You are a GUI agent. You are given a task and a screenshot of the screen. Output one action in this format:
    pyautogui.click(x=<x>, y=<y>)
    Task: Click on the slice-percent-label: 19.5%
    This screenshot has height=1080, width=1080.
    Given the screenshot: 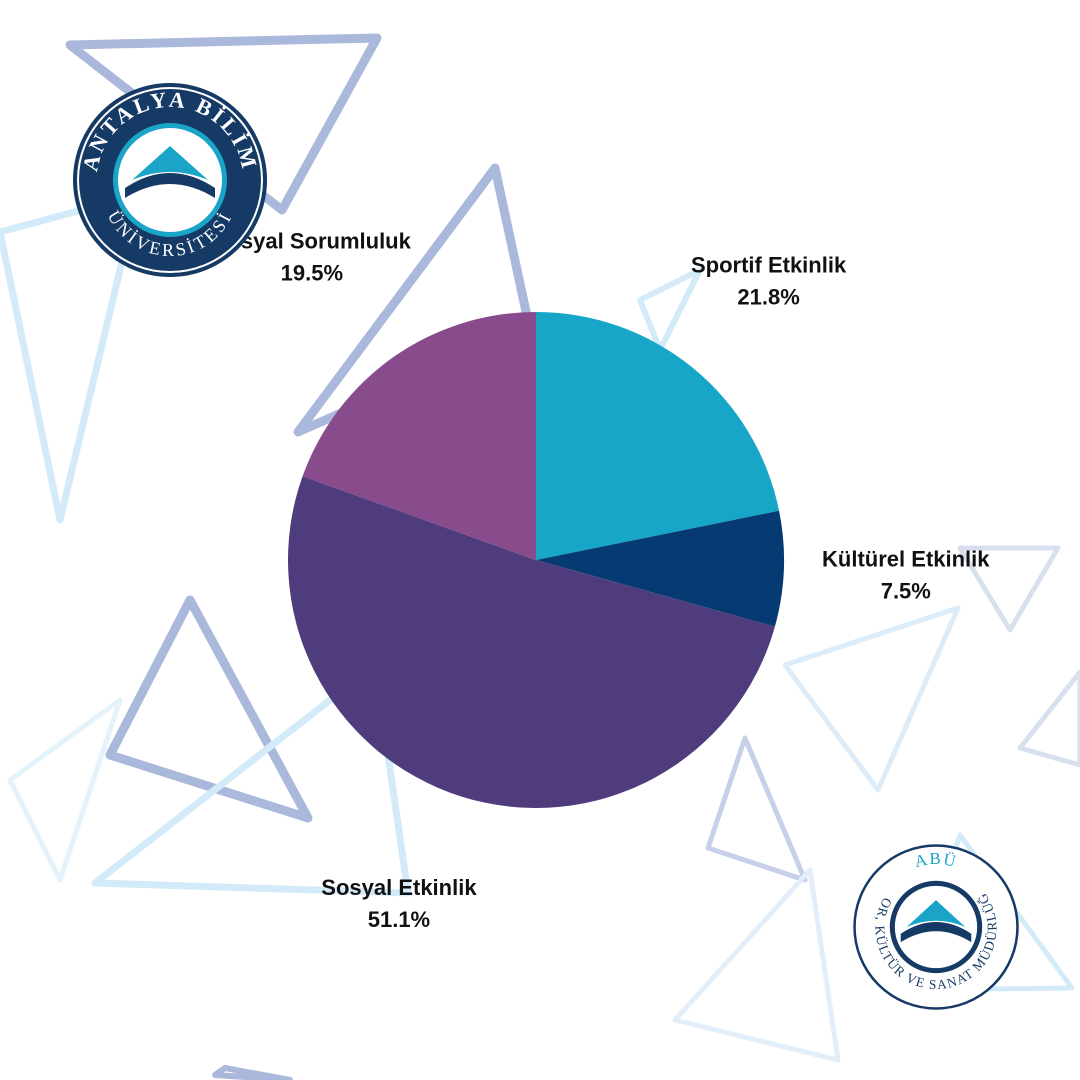 What is the action you would take?
    pyautogui.click(x=312, y=272)
    